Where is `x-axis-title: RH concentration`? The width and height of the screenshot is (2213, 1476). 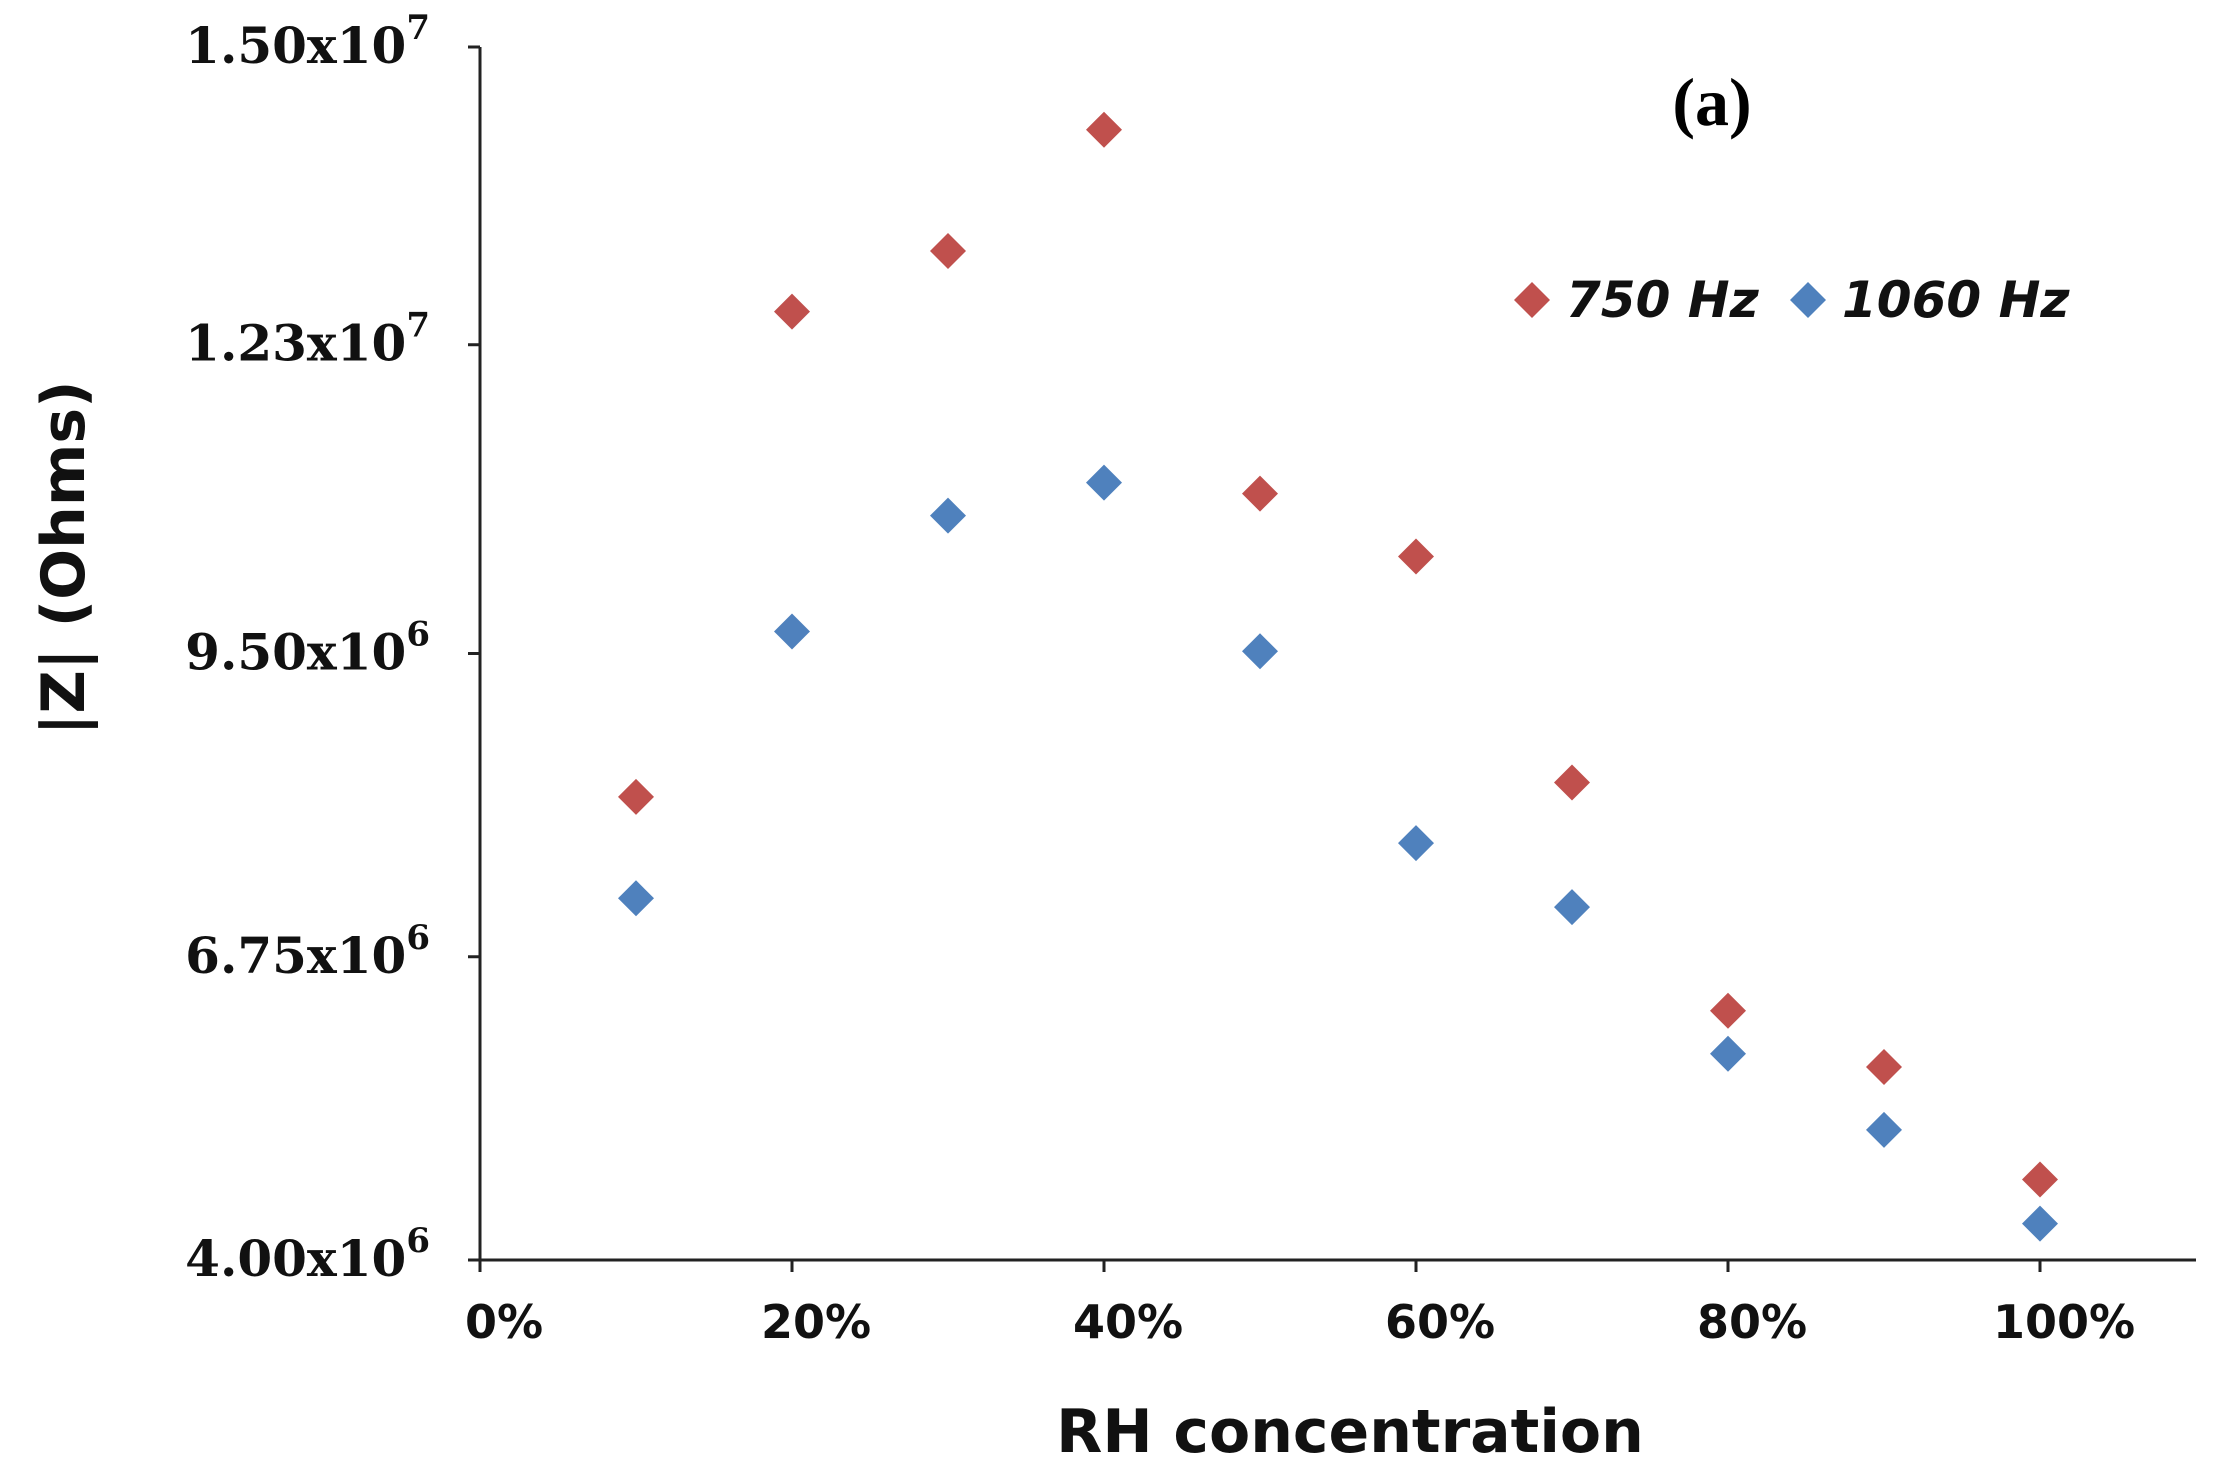 x-axis-title: RH concentration is located at coordinates (1350, 1432).